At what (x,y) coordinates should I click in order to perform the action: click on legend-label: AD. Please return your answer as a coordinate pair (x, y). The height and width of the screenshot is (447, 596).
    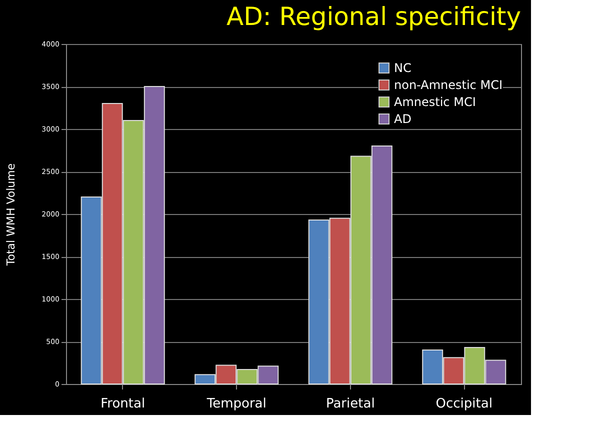
    Looking at the image, I should click on (403, 119).